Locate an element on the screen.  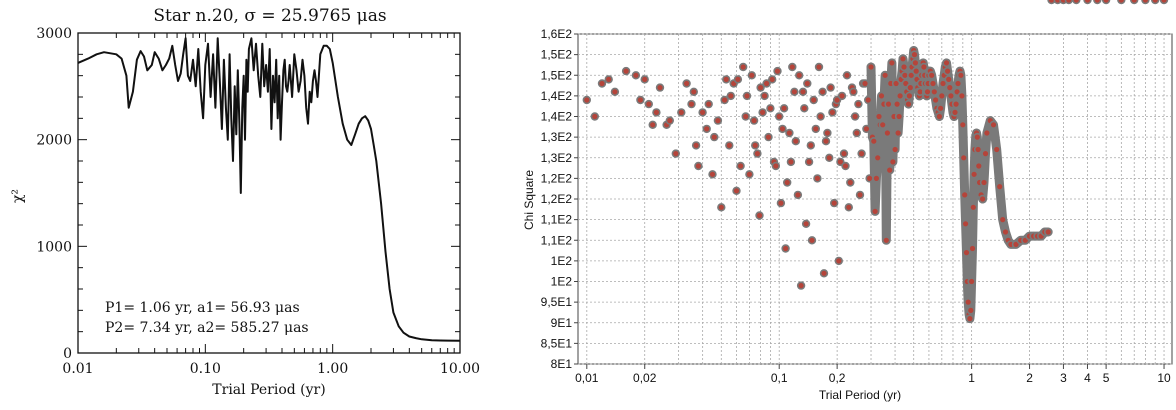
right-y-tick-label: 1,5E2 is located at coordinates (557, 55).